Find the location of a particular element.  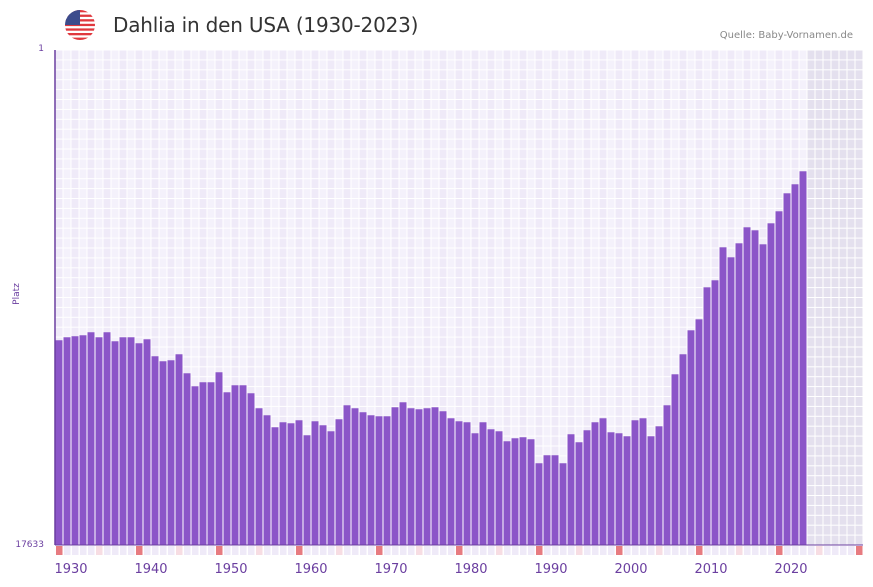

bar-2019 is located at coordinates (771, 384).